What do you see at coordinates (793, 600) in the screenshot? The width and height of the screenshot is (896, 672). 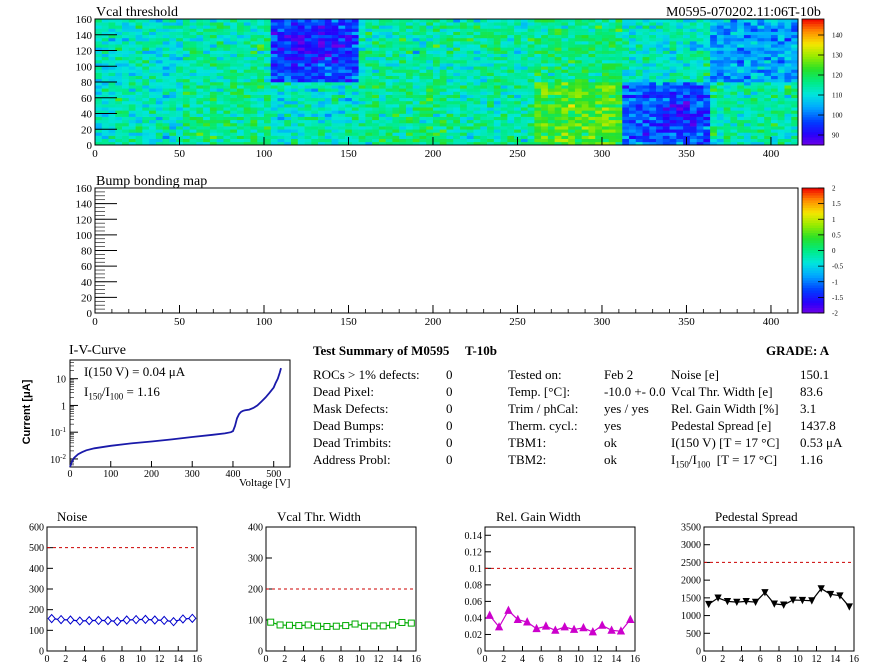 I see `pedestal-plot-point` at bounding box center [793, 600].